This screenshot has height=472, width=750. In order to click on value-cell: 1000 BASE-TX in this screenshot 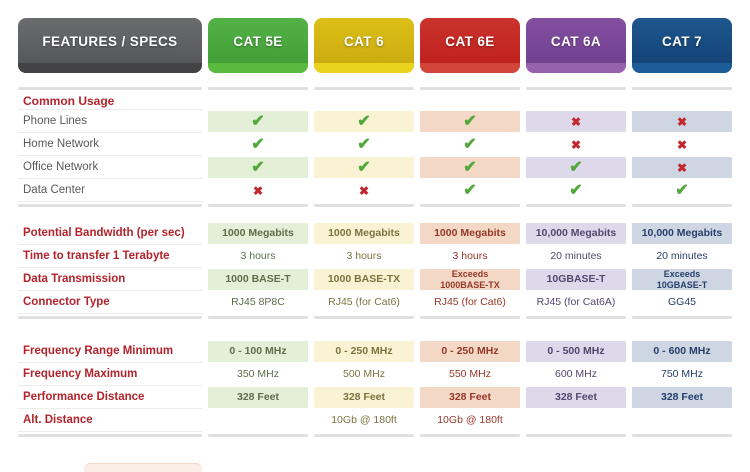, I will do `click(364, 279)`.